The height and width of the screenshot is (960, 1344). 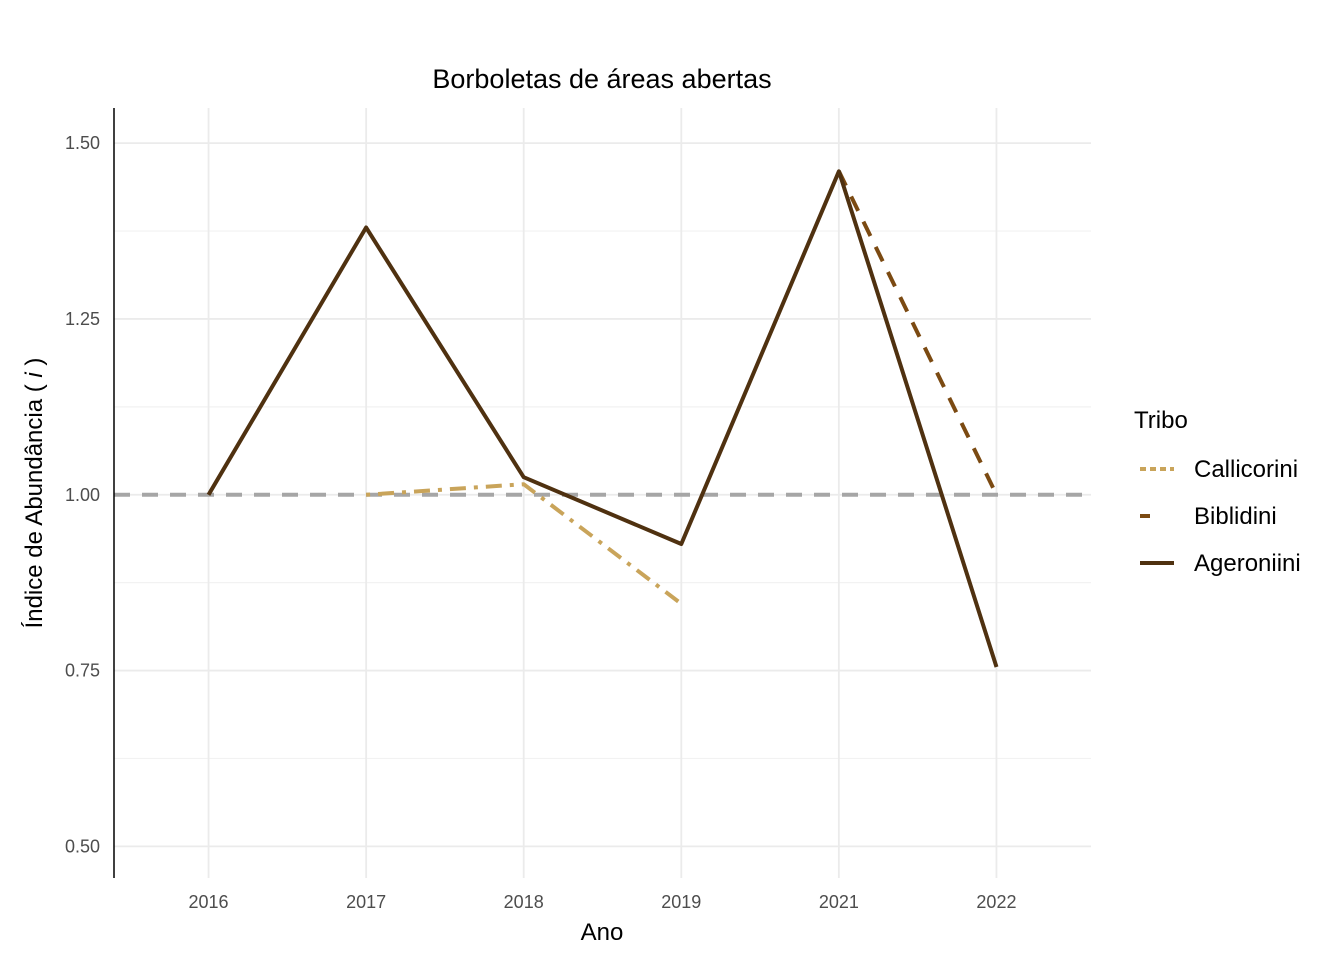 I want to click on legend-label-callicorini: Callicorini, so click(x=1246, y=469).